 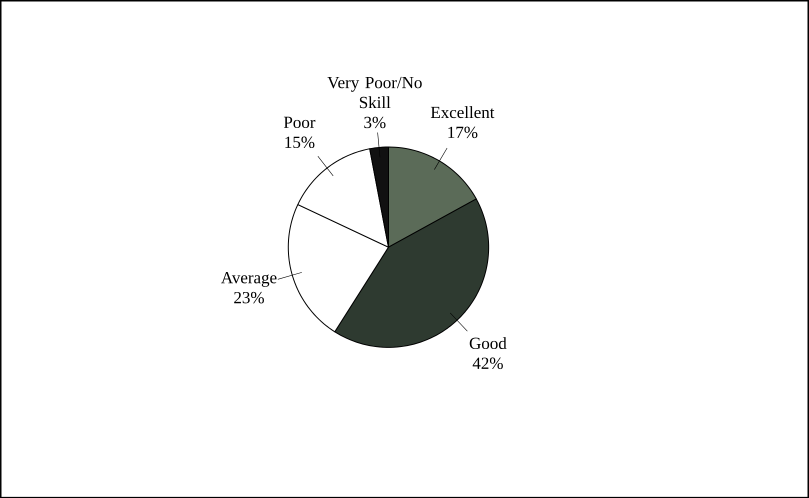 What do you see at coordinates (248, 279) in the screenshot?
I see `slice-label: Average` at bounding box center [248, 279].